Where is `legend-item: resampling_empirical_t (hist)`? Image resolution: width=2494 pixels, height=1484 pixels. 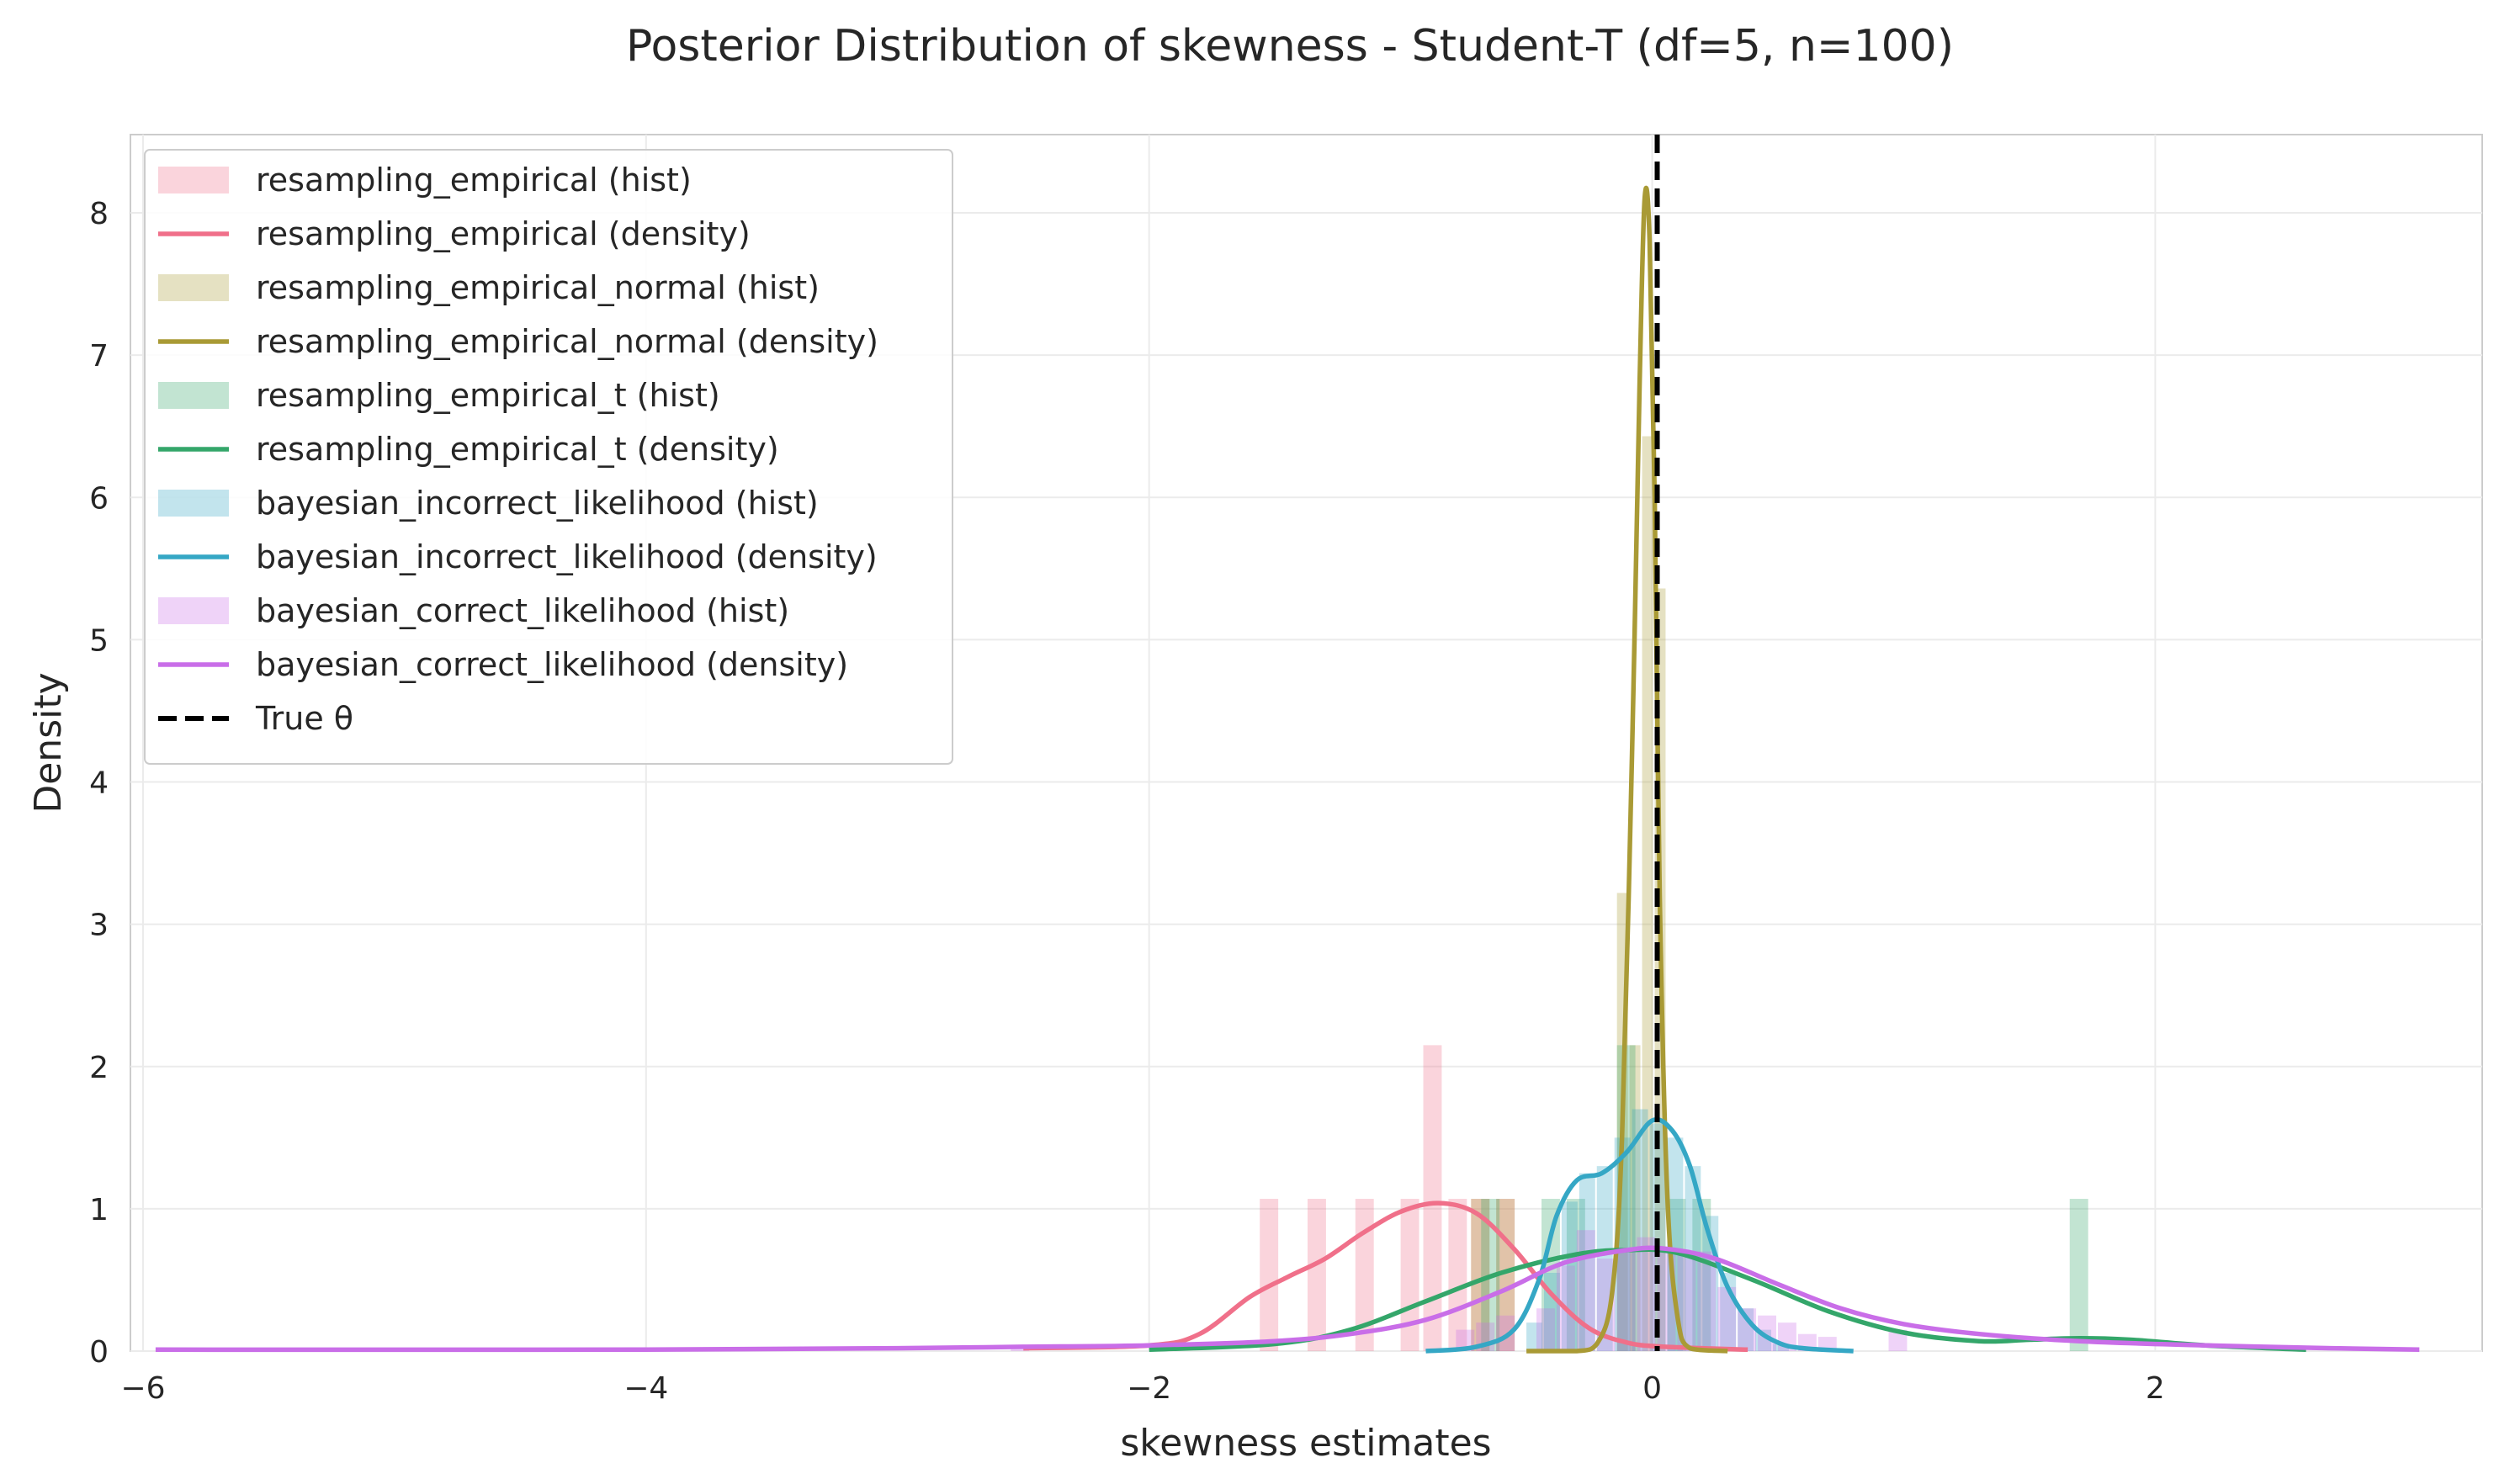
legend-item: resampling_empirical_t (hist) is located at coordinates (439, 395).